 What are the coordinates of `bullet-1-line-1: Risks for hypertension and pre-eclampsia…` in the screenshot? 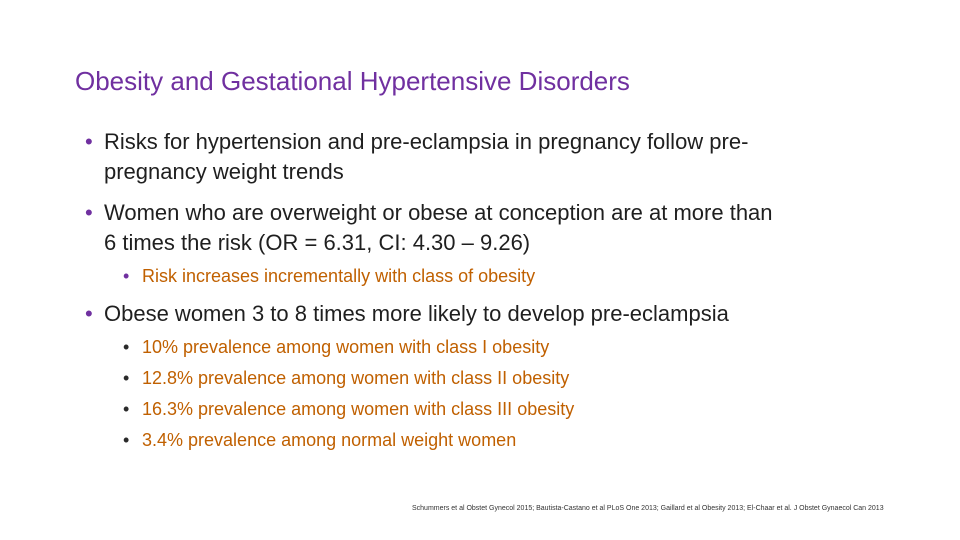 It's located at (426, 141).